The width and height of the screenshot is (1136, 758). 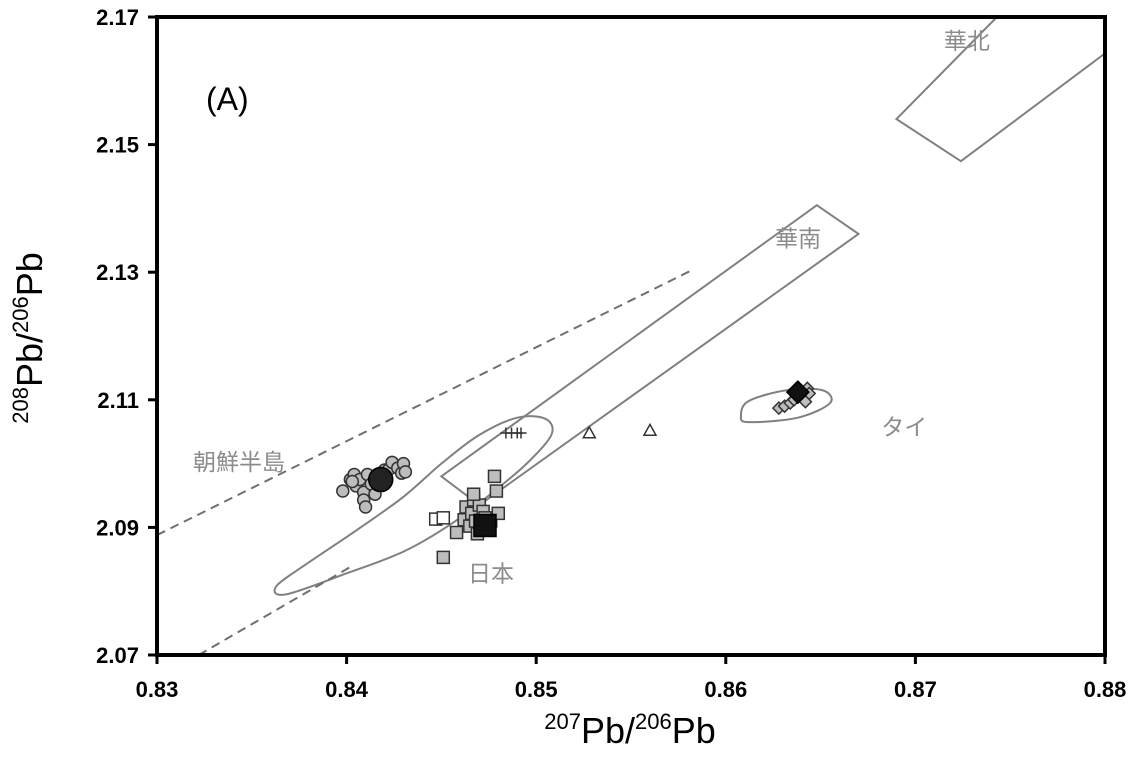 What do you see at coordinates (117, 145) in the screenshot?
I see `y-tick-label: 2.15` at bounding box center [117, 145].